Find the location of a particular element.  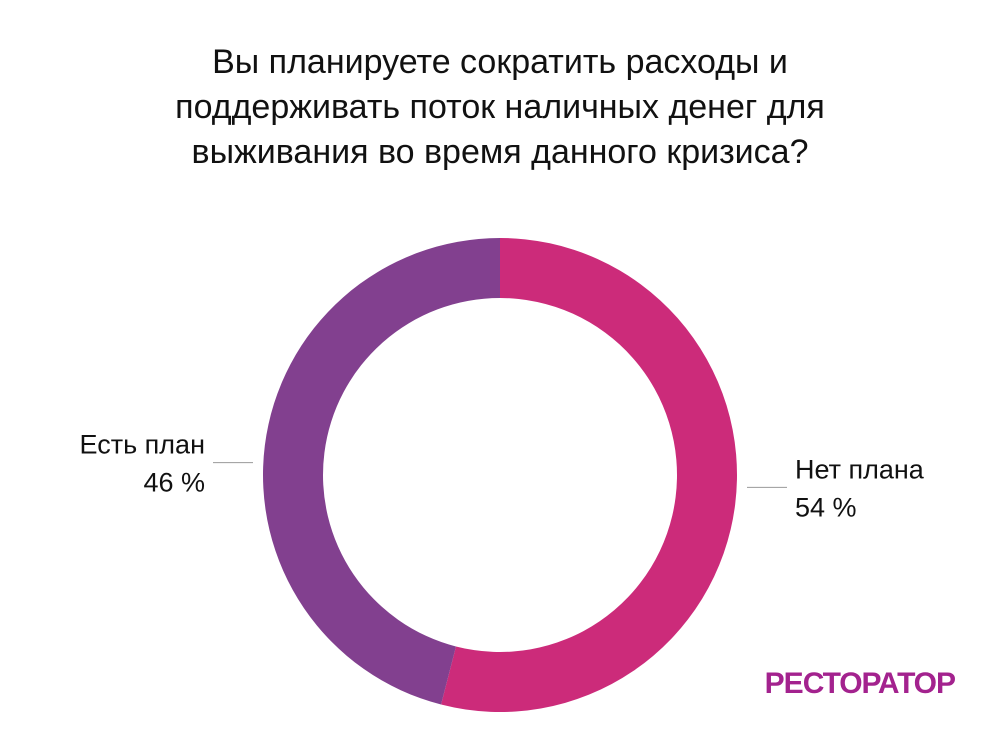

category-label: Есть план is located at coordinates (142, 445).